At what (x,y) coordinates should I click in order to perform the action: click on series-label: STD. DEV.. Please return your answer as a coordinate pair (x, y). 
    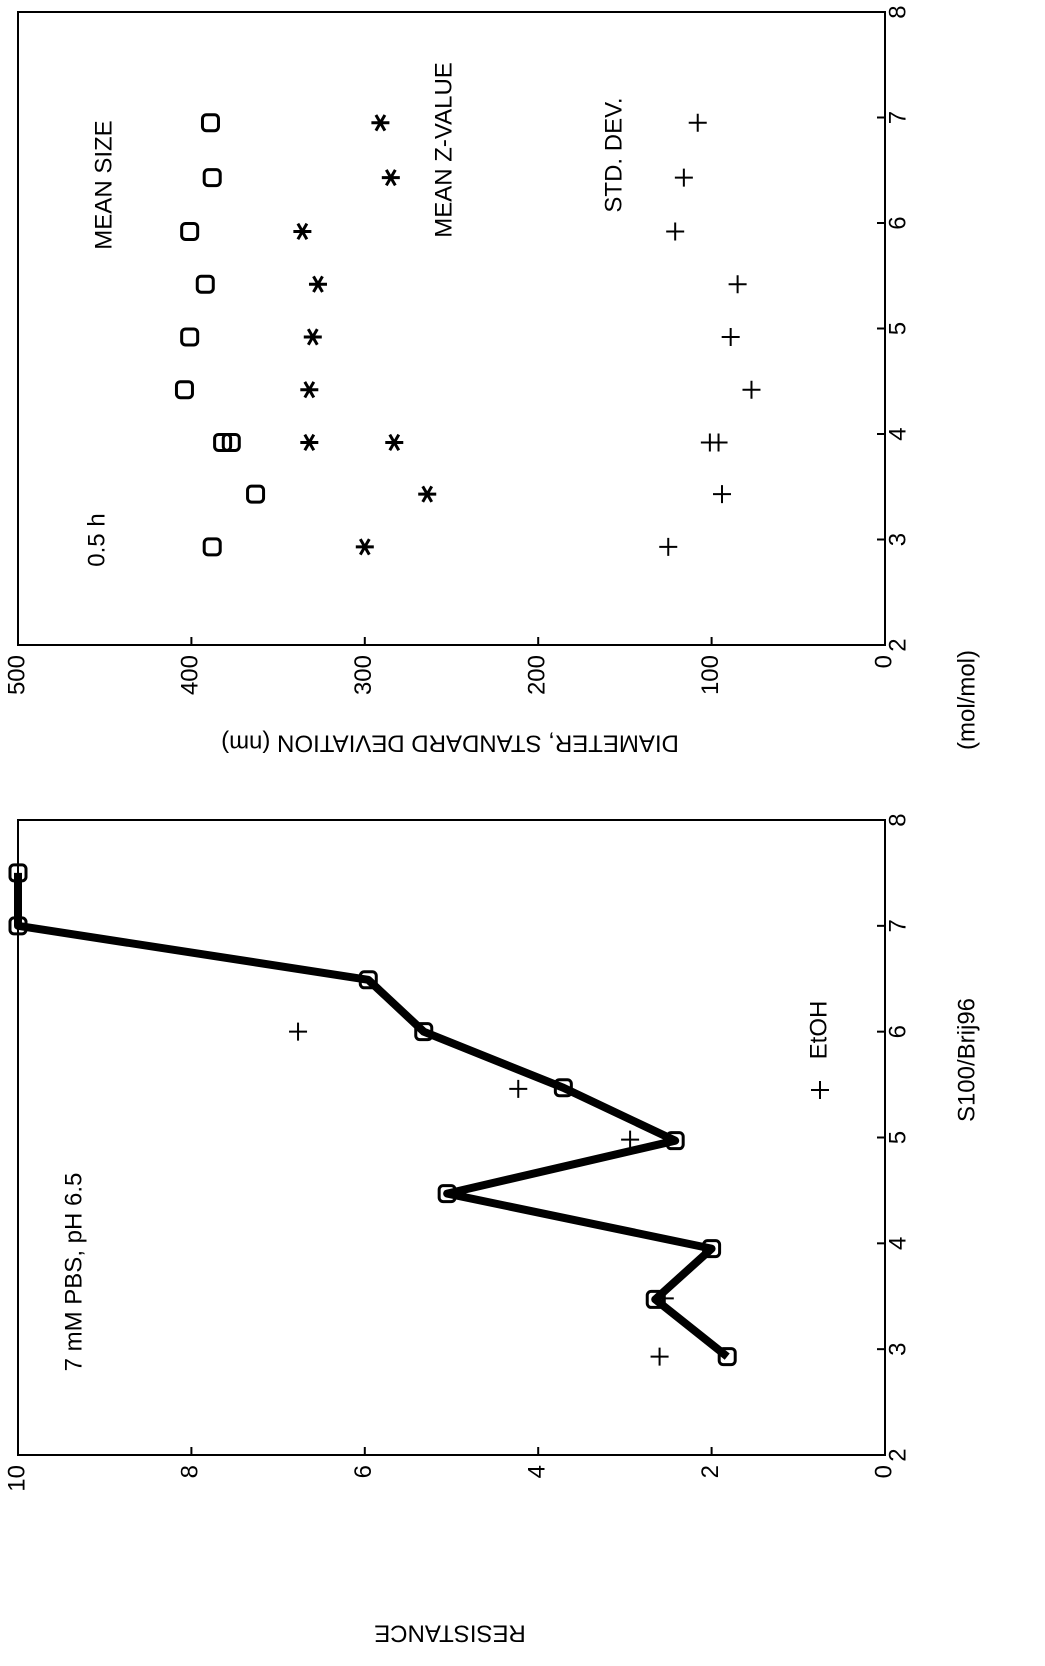
    Looking at the image, I should click on (613, 154).